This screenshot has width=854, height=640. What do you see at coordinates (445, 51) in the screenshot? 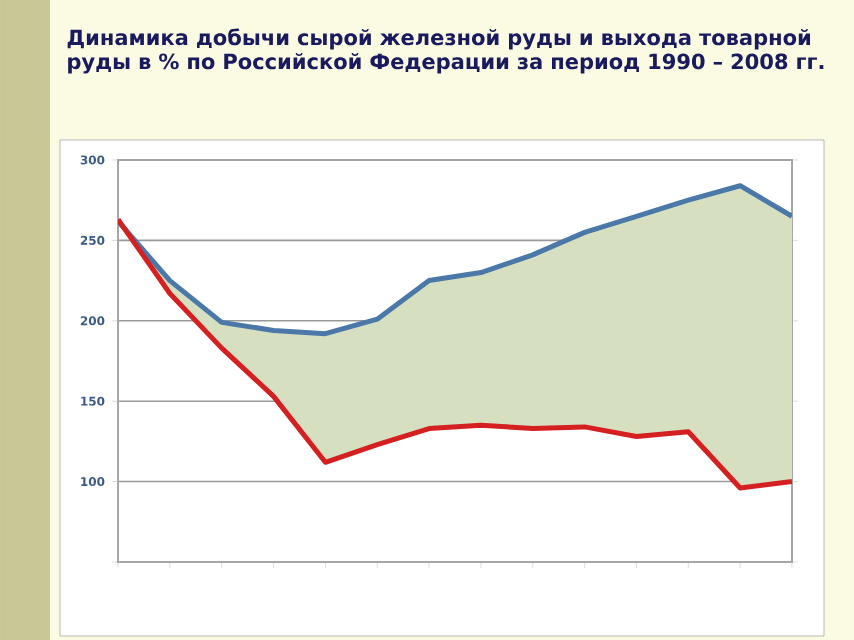
I see `chart-title: Динамика добычи сырой железной руды и выхода товарной руды в % по Российской Федерации за период 1990 – 2008 гг.` at bounding box center [445, 51].